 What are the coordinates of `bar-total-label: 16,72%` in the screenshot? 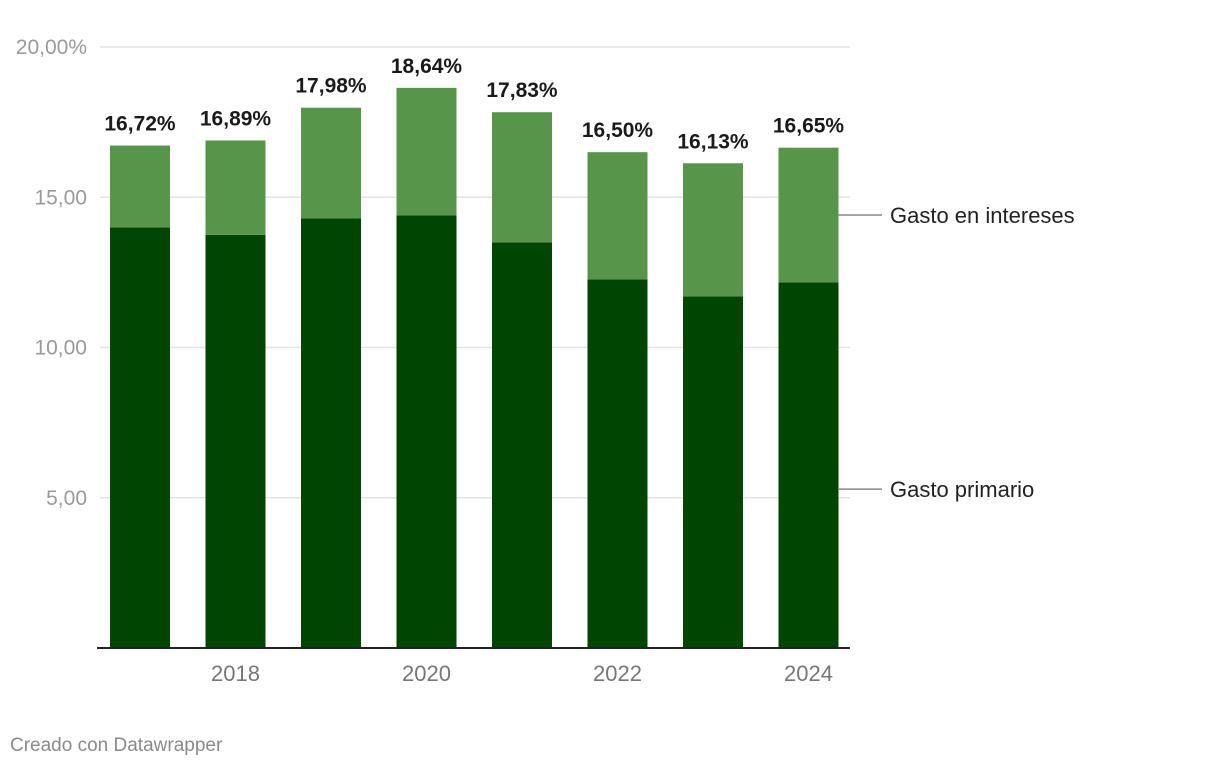 It's located at (140, 124).